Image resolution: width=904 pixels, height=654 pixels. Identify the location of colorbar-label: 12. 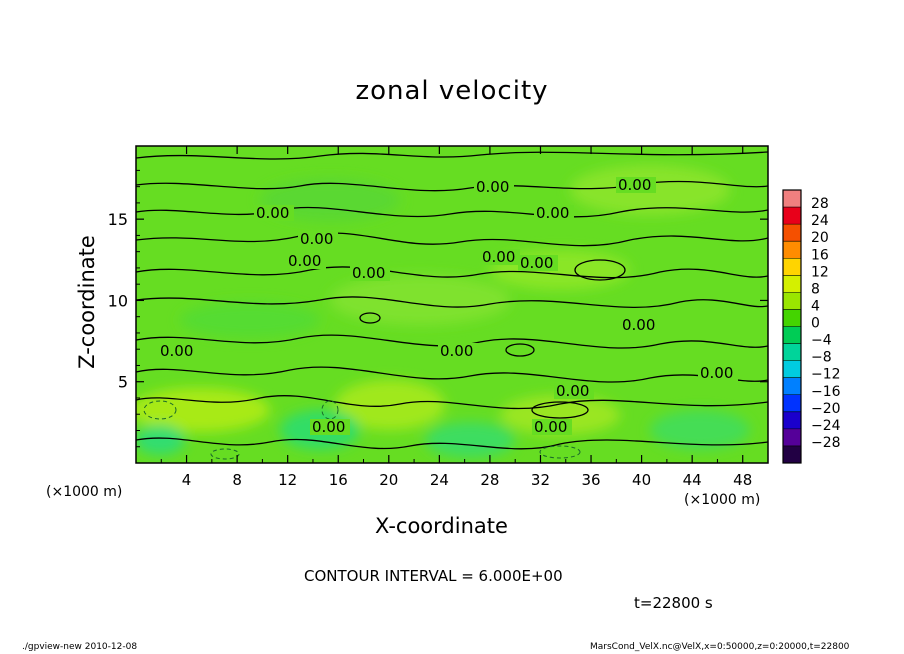
(820, 272).